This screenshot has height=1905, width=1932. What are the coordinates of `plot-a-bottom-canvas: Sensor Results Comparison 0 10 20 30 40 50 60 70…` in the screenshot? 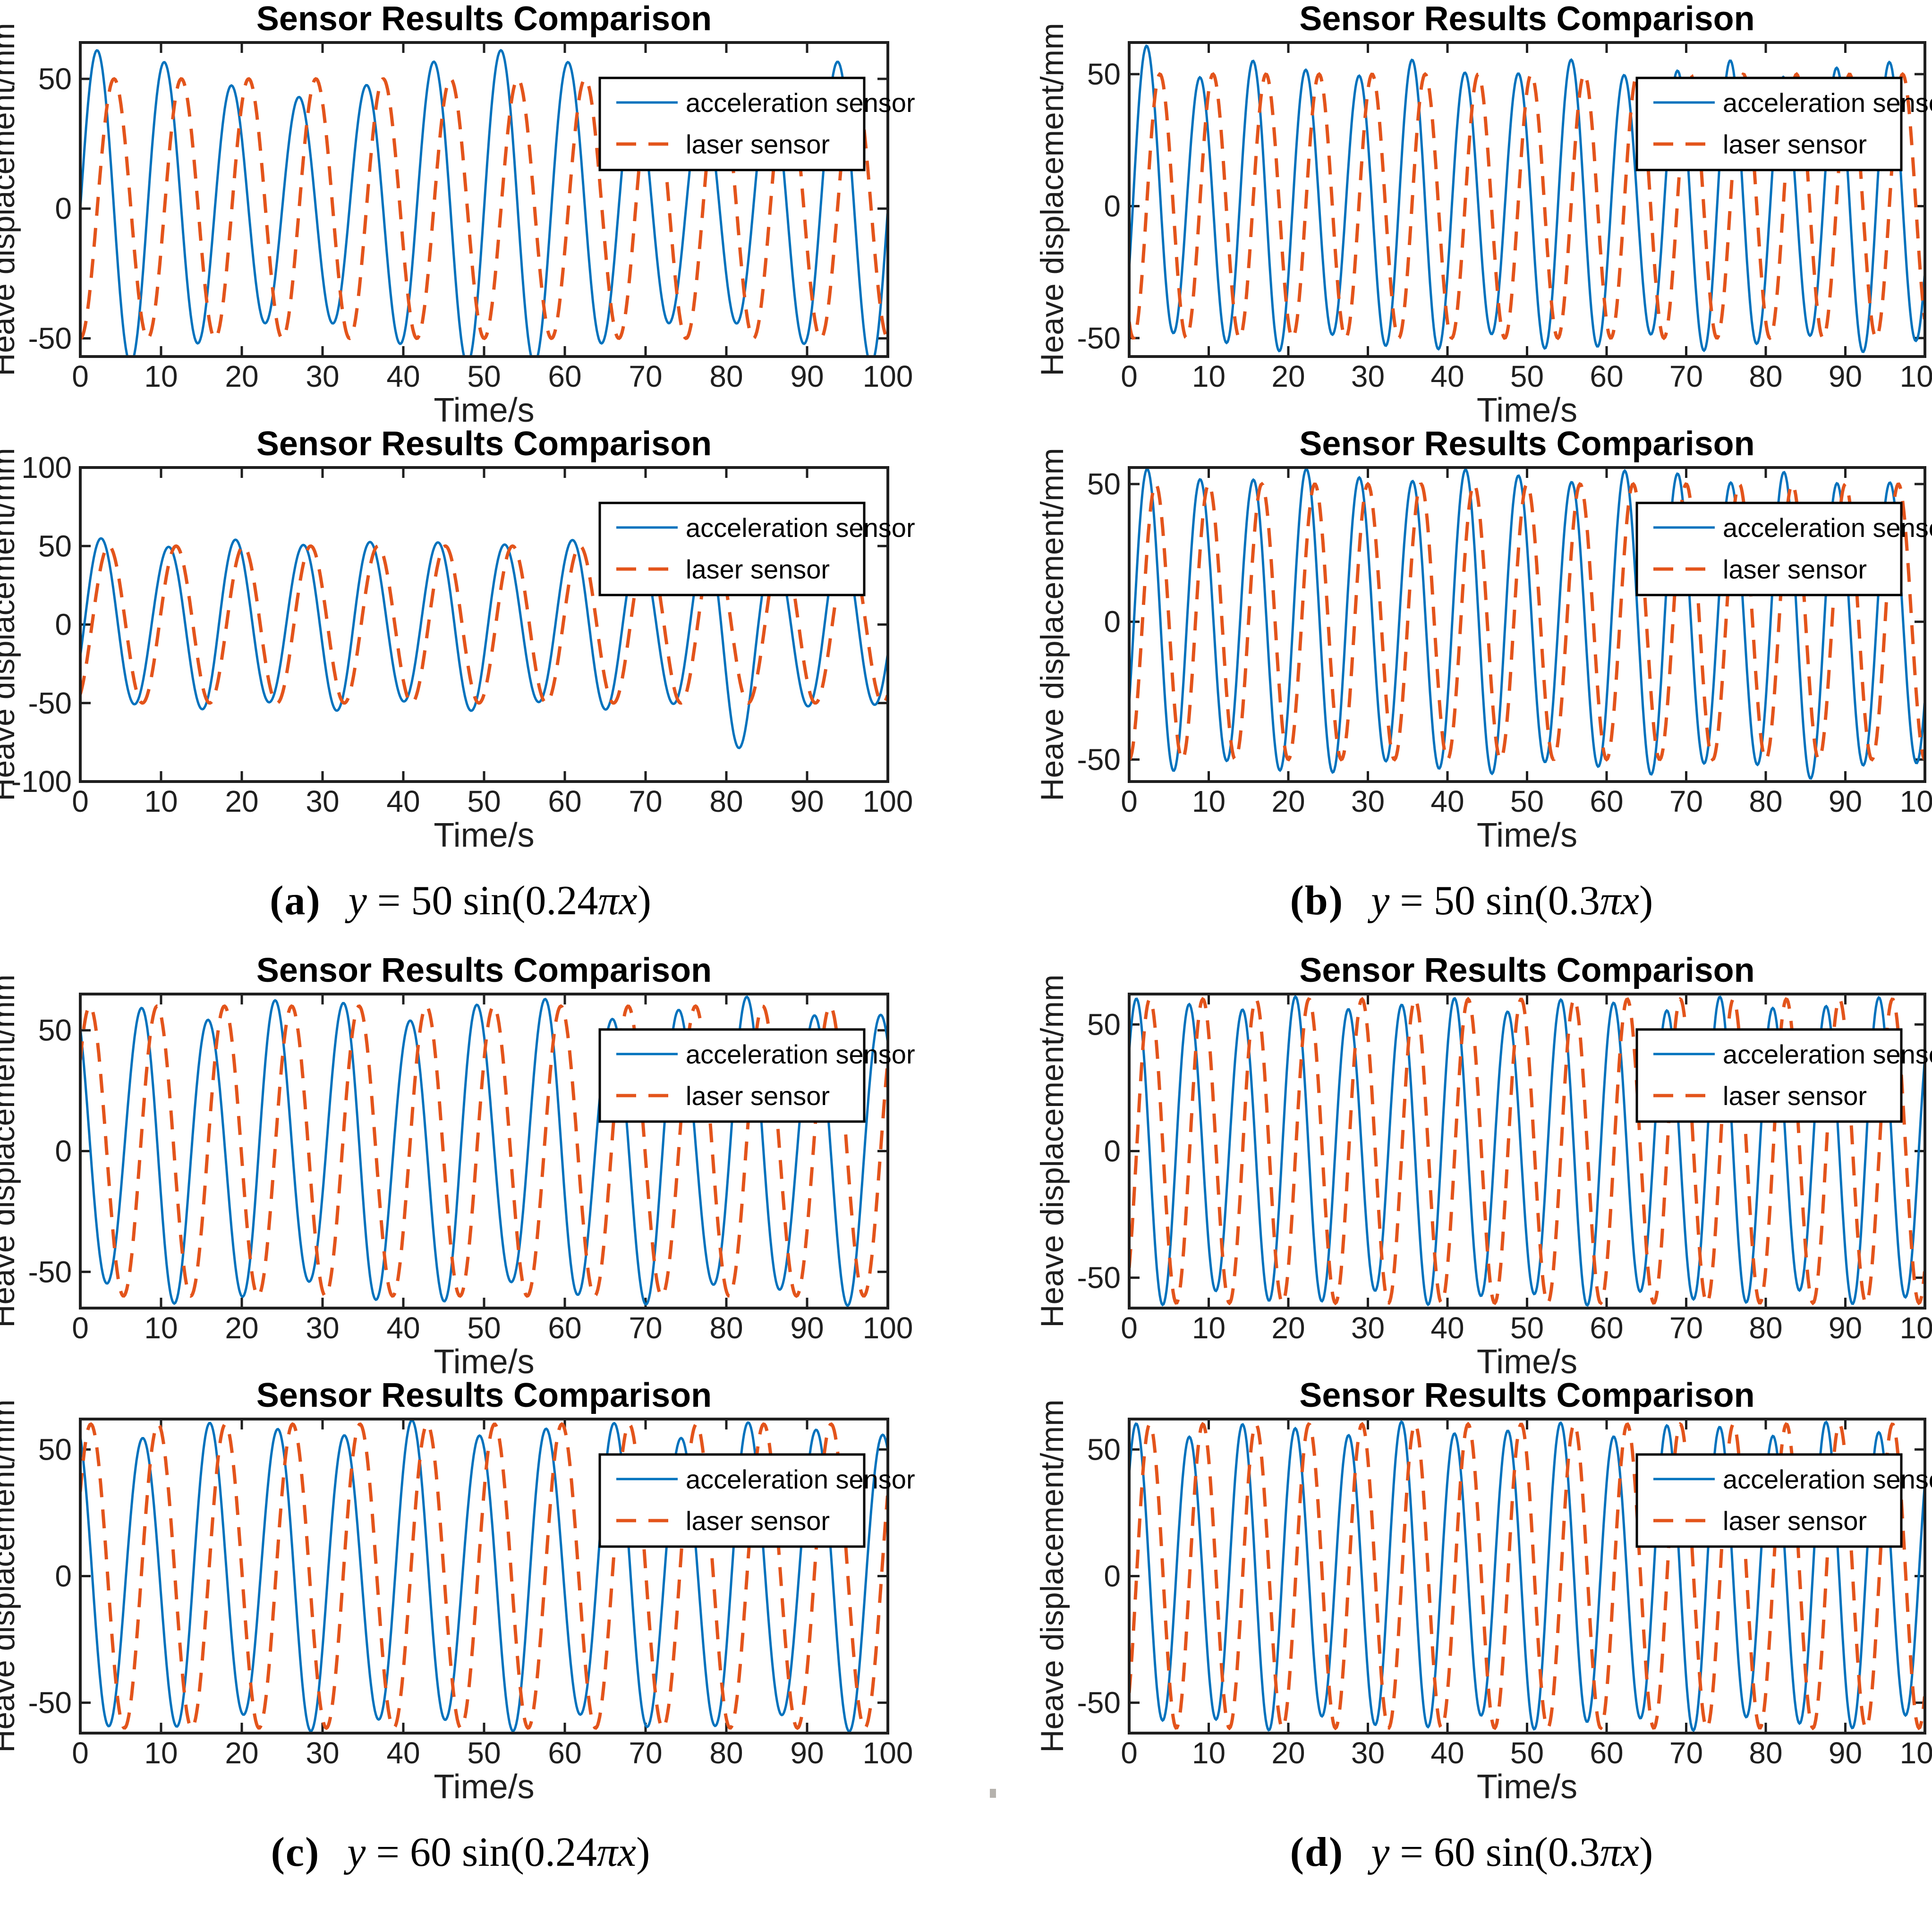 It's located at (457, 637).